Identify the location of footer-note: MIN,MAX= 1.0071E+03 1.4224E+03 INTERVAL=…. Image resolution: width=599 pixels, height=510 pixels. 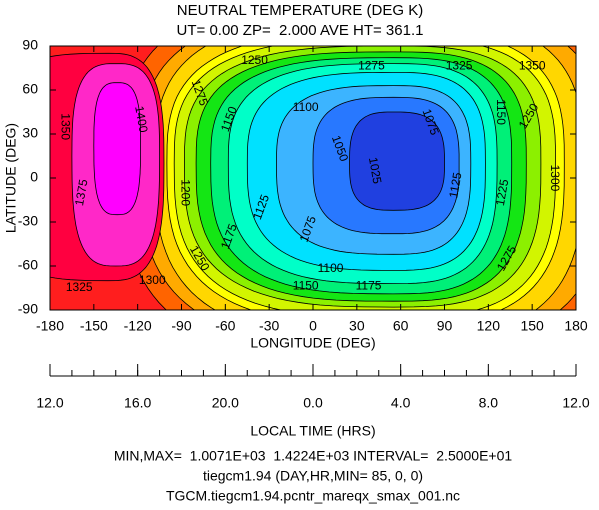
(313, 456).